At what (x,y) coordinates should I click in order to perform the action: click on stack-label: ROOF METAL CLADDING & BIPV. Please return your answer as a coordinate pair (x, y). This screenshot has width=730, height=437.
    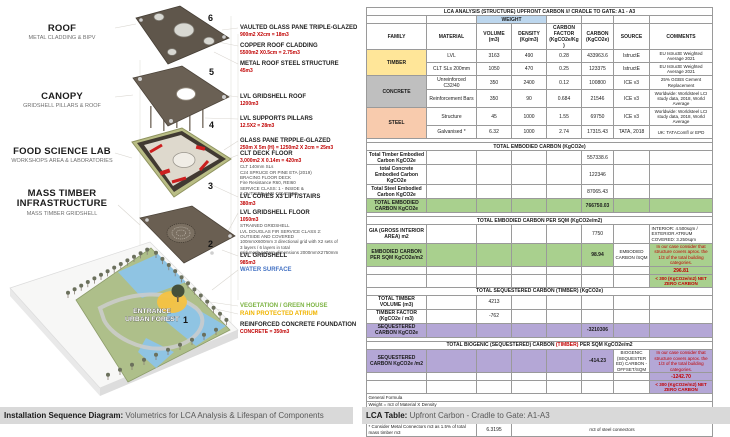
    Looking at the image, I should click on (62, 32).